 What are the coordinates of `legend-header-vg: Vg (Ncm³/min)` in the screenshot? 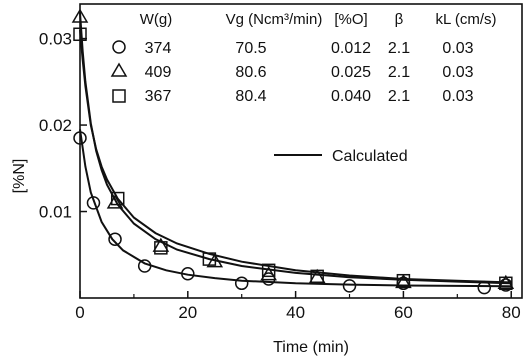 It's located at (274, 19).